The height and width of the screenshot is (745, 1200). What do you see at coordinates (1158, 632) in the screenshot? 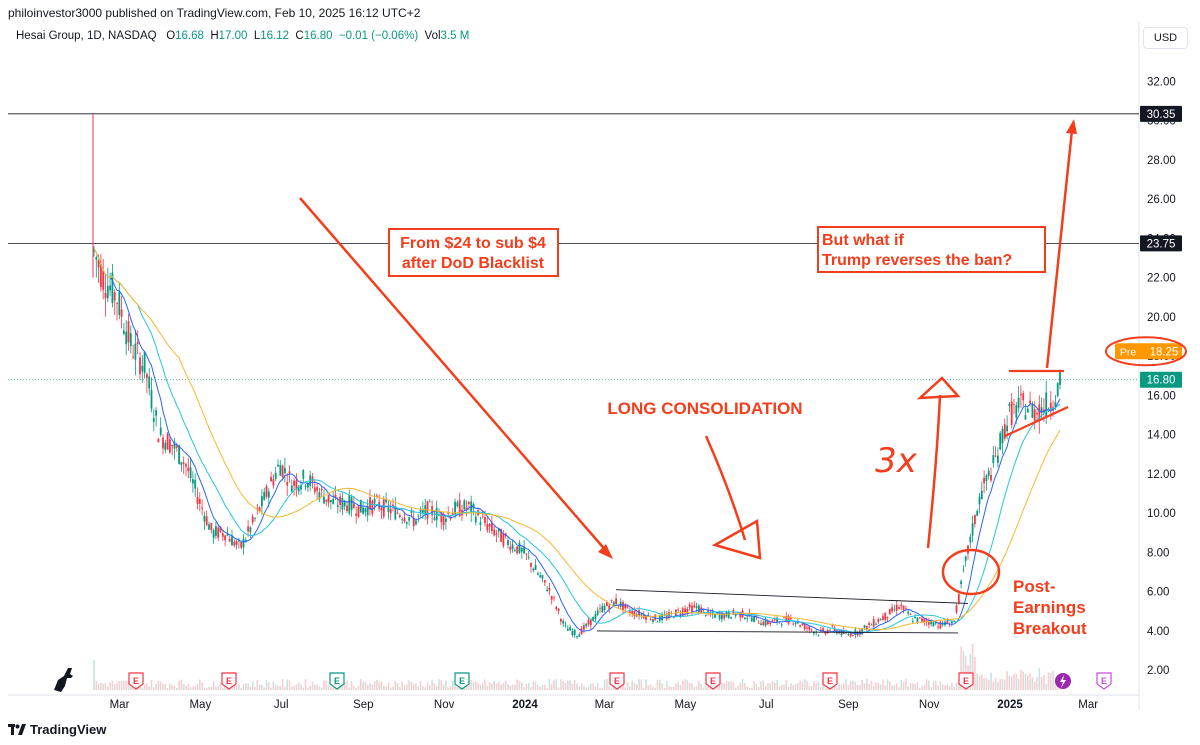
I see `y-tick-label: 4.00` at bounding box center [1158, 632].